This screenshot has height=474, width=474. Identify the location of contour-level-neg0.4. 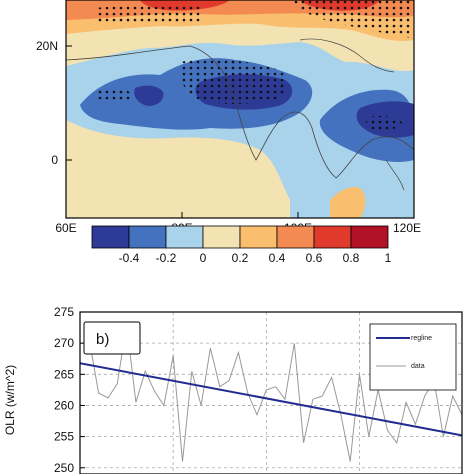
(149, 95).